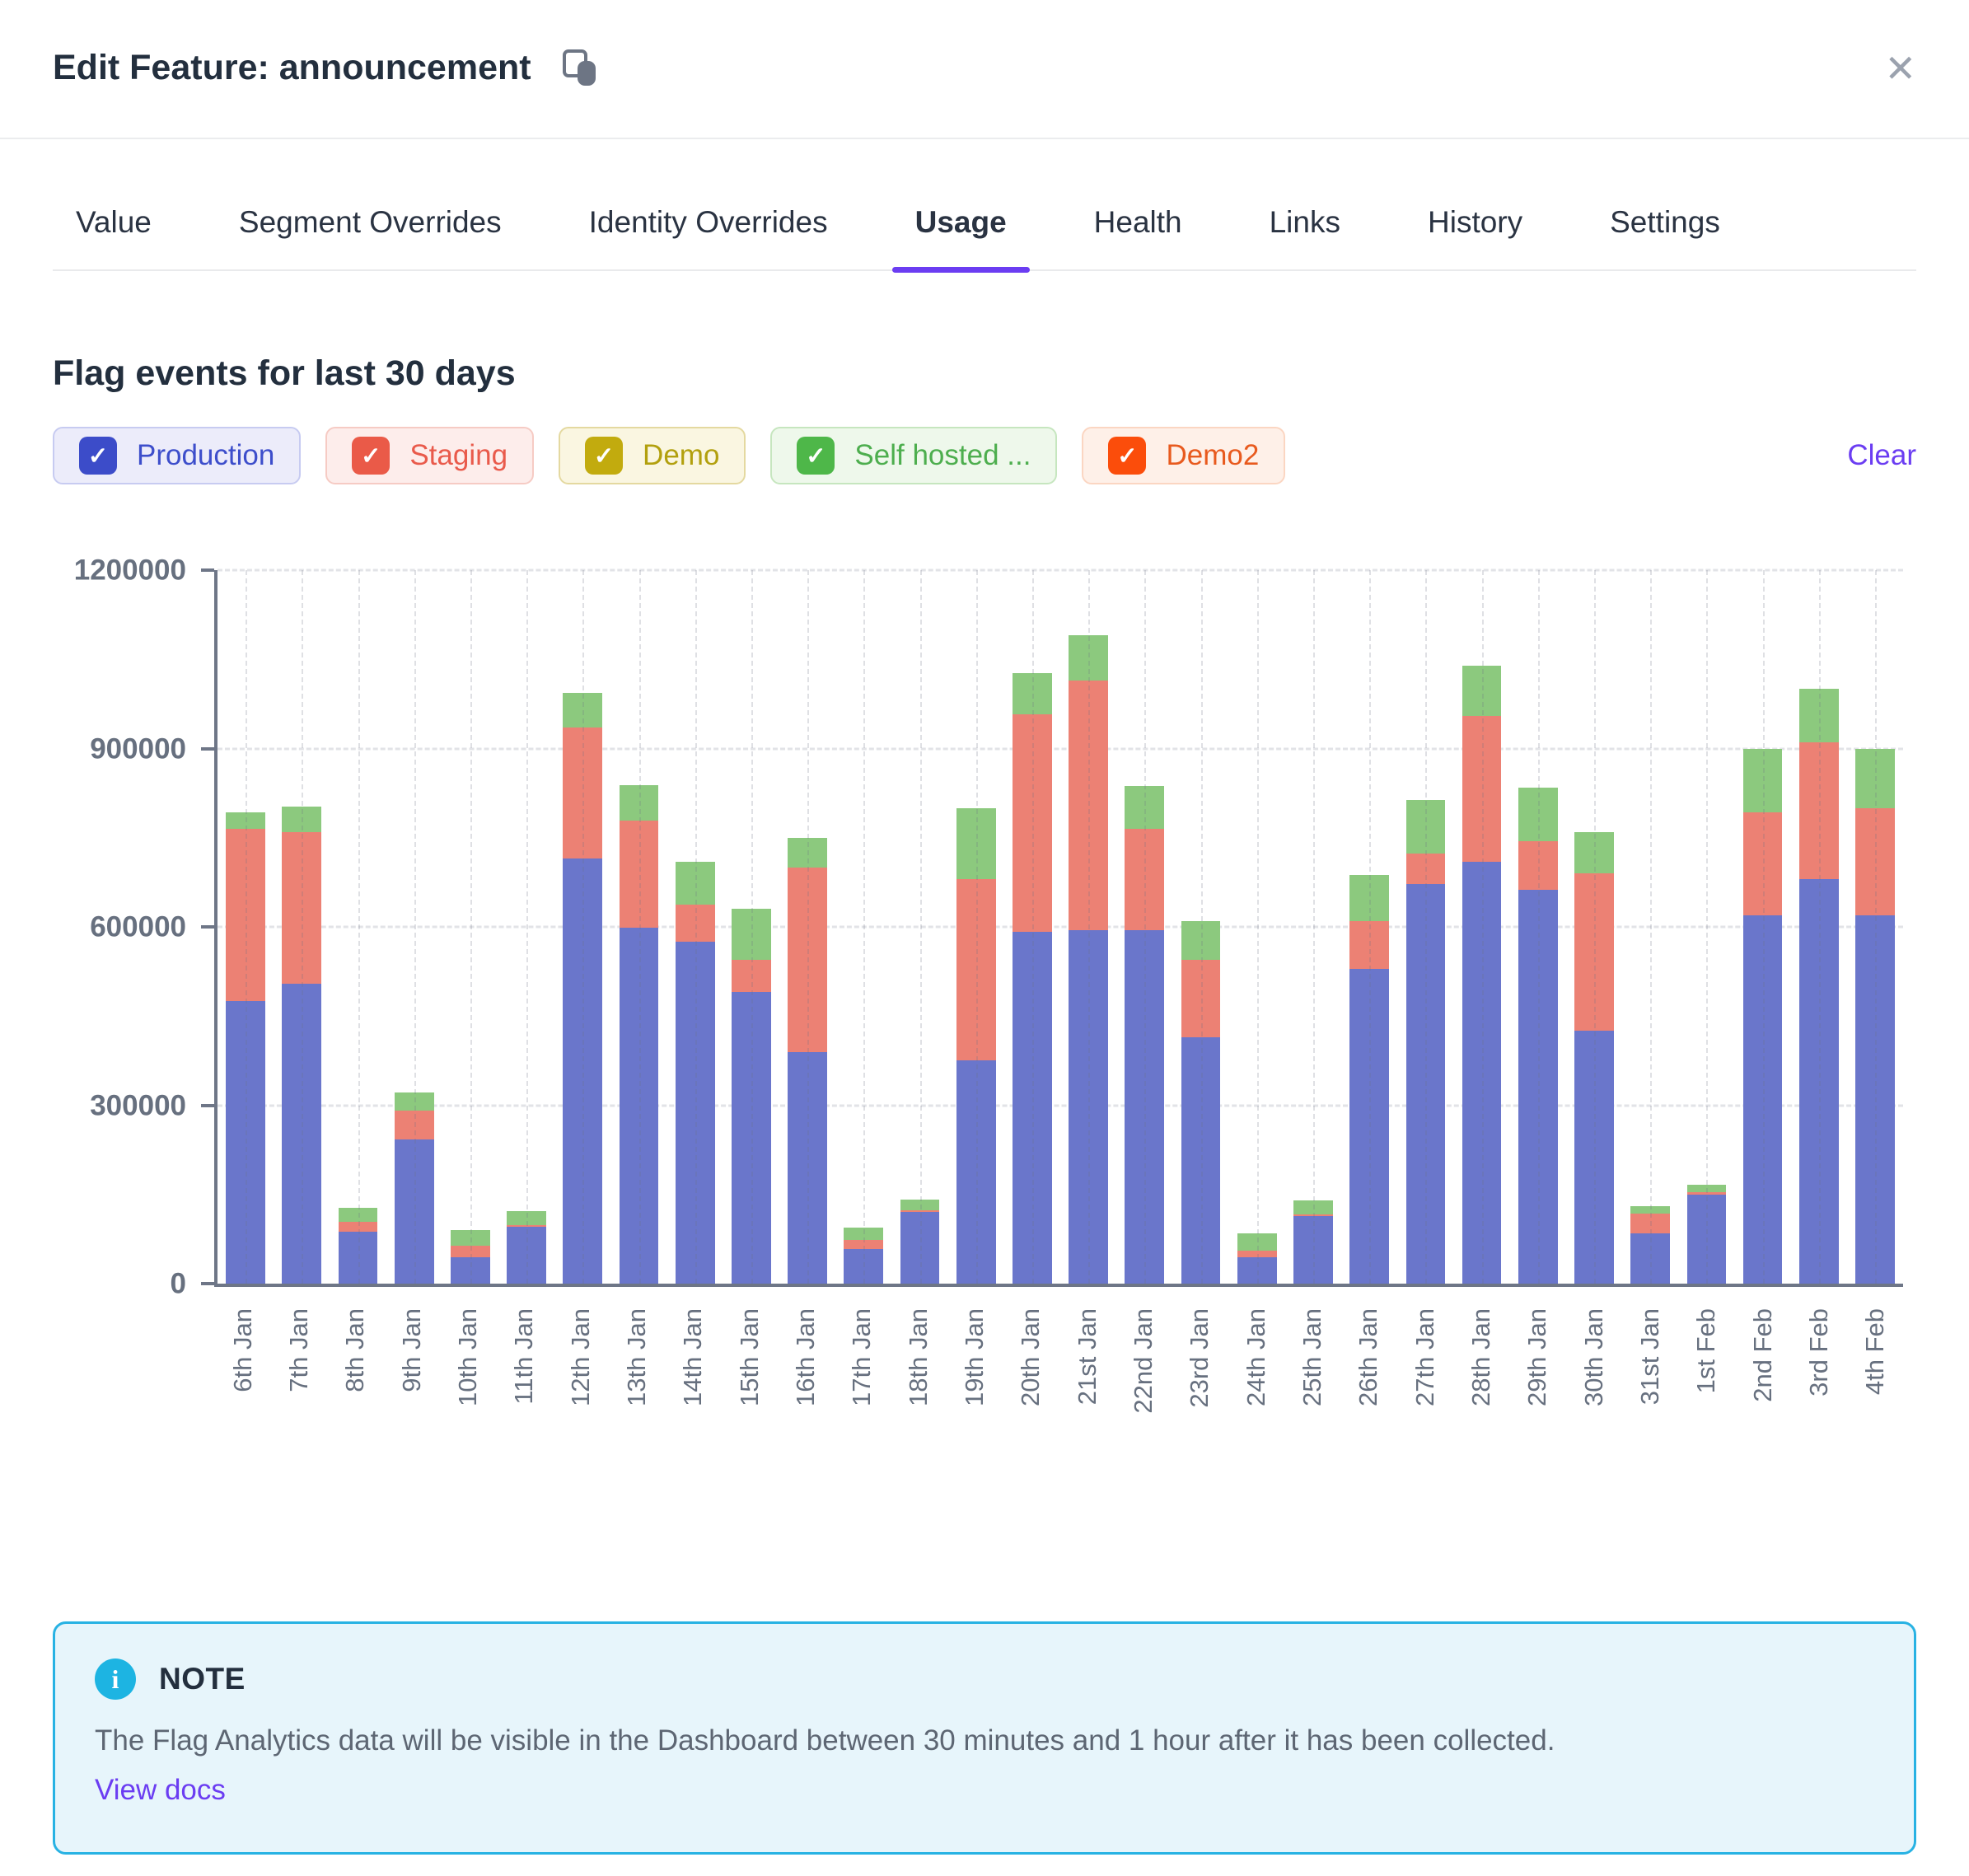 The width and height of the screenshot is (1969, 1876). I want to click on tab-settings: Settings, so click(1665, 222).